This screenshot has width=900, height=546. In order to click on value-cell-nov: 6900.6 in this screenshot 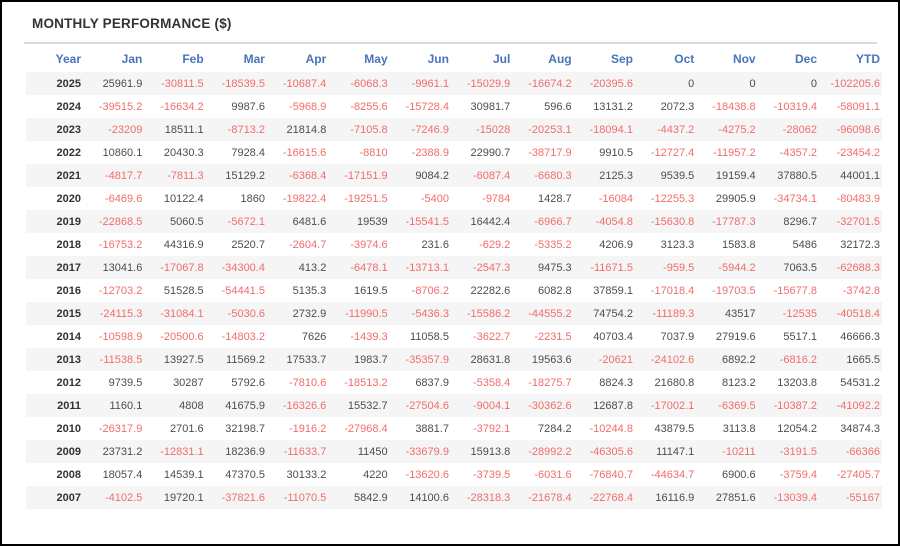, I will do `click(738, 474)`.